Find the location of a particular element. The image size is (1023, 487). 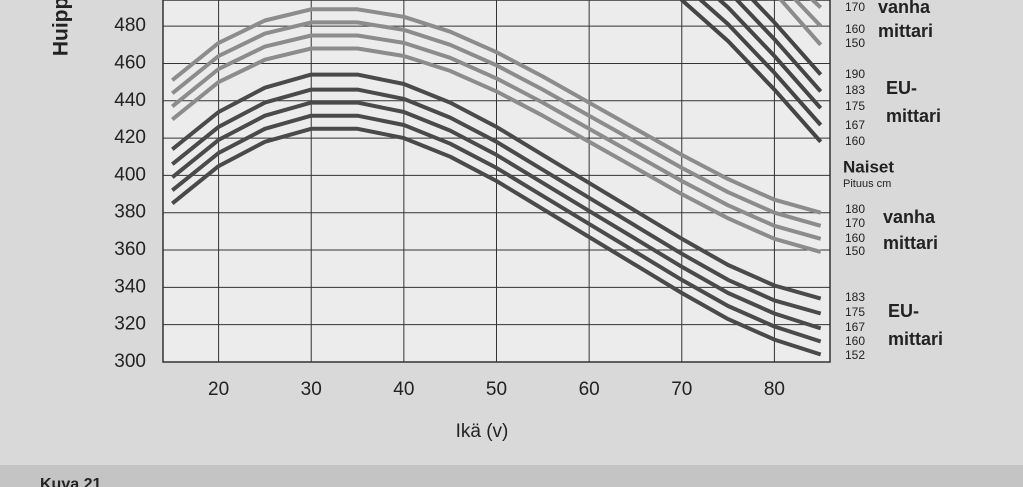

legend-label: 152 is located at coordinates (855, 355).